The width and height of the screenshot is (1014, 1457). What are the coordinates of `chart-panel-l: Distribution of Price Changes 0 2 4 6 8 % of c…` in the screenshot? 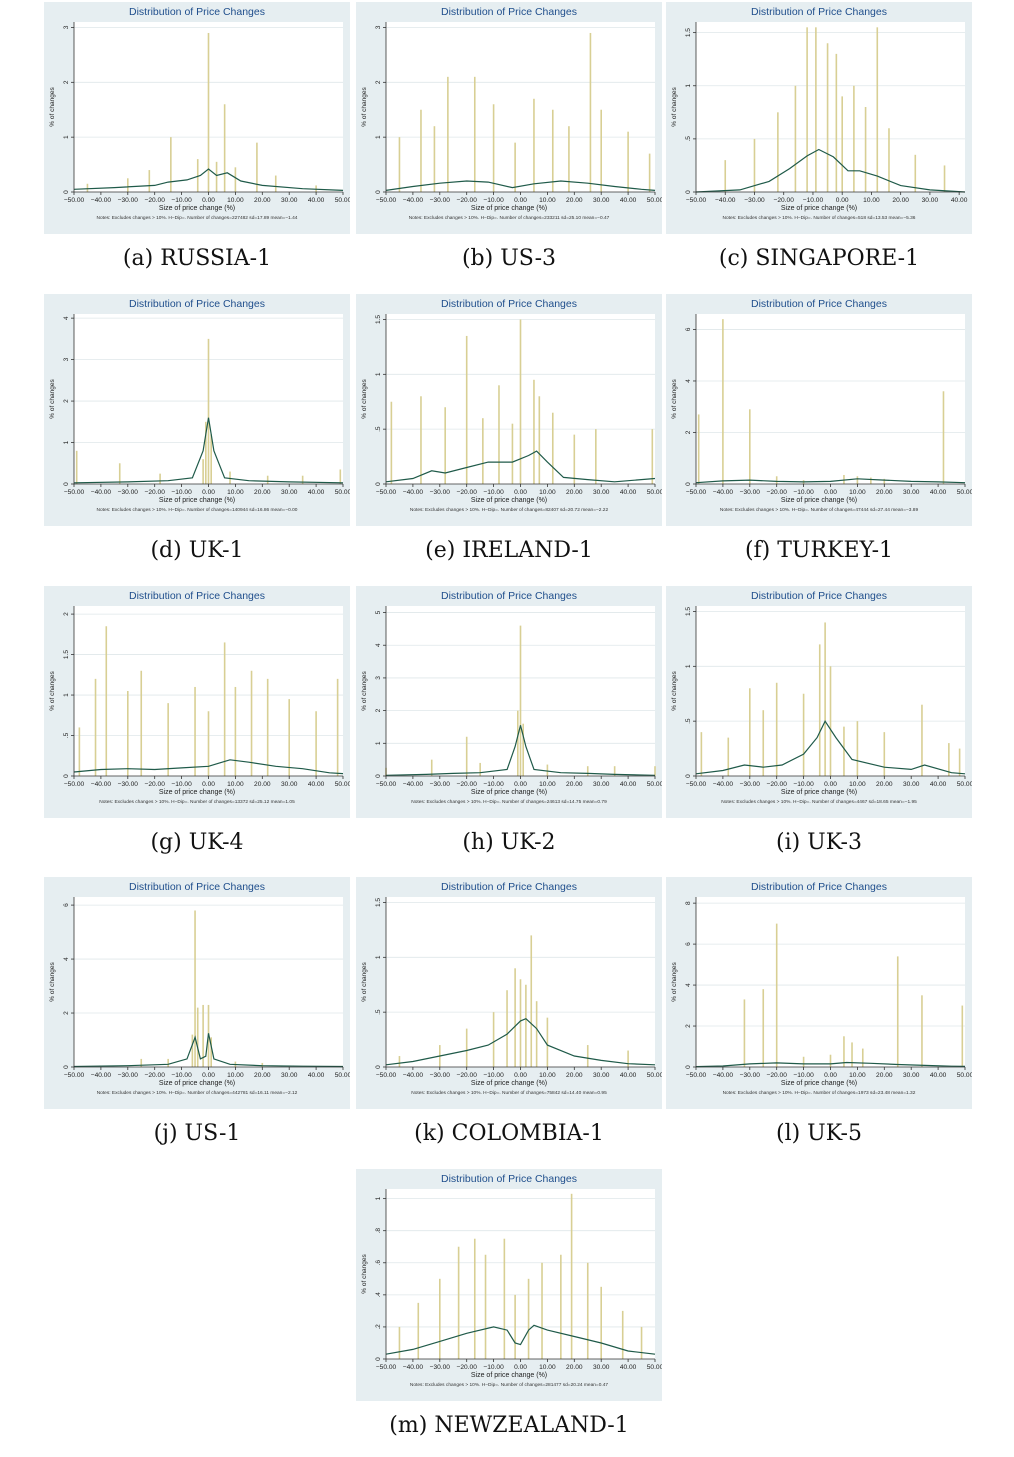 It's located at (819, 1020).